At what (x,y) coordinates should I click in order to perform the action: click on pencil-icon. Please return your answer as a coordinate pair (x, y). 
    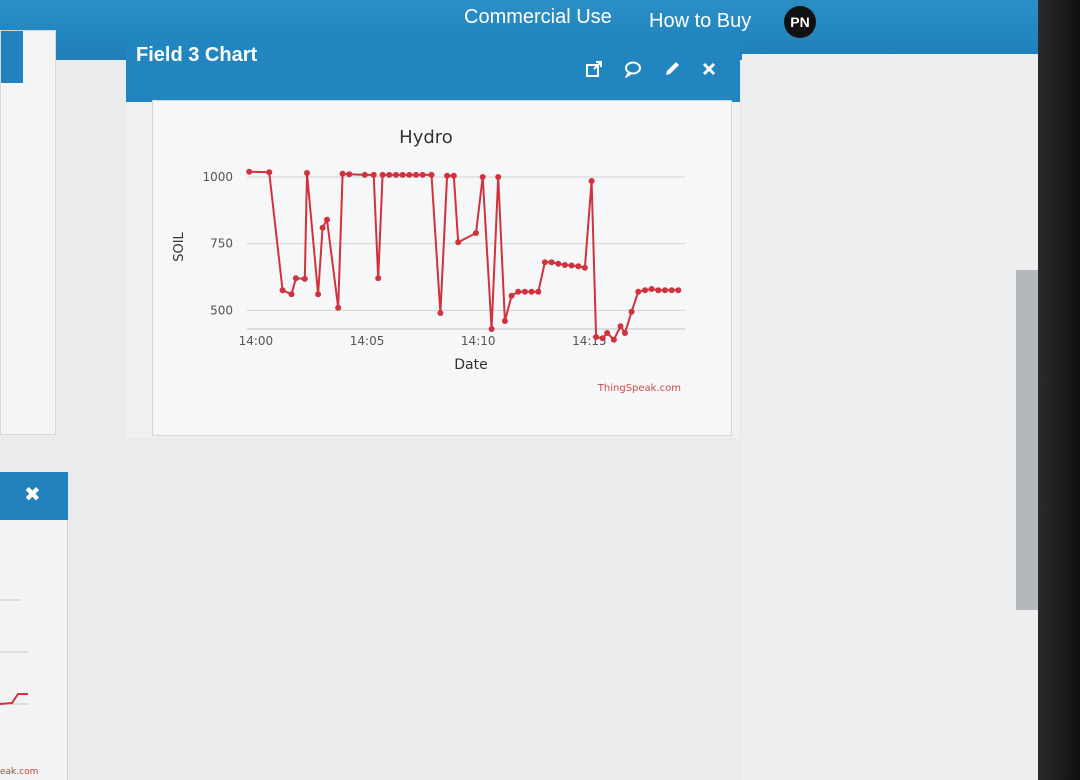
    Looking at the image, I should click on (672, 70).